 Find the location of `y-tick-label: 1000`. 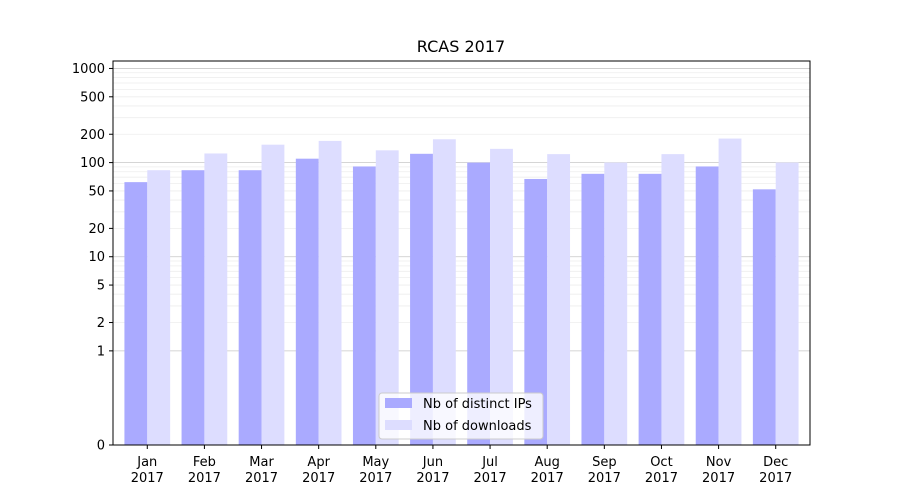

y-tick-label: 1000 is located at coordinates (88, 69).